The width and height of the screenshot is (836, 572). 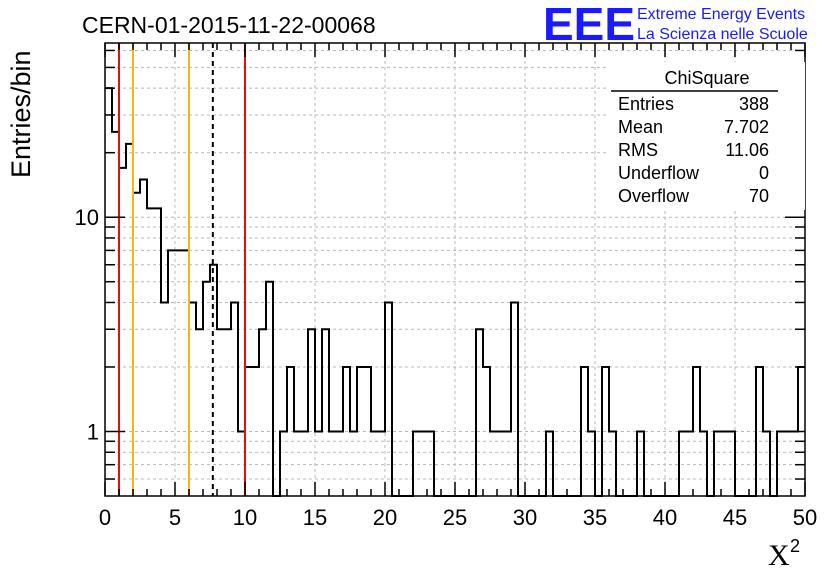 What do you see at coordinates (721, 14) in the screenshot?
I see `logo-line-1: Extreme Energy Events` at bounding box center [721, 14].